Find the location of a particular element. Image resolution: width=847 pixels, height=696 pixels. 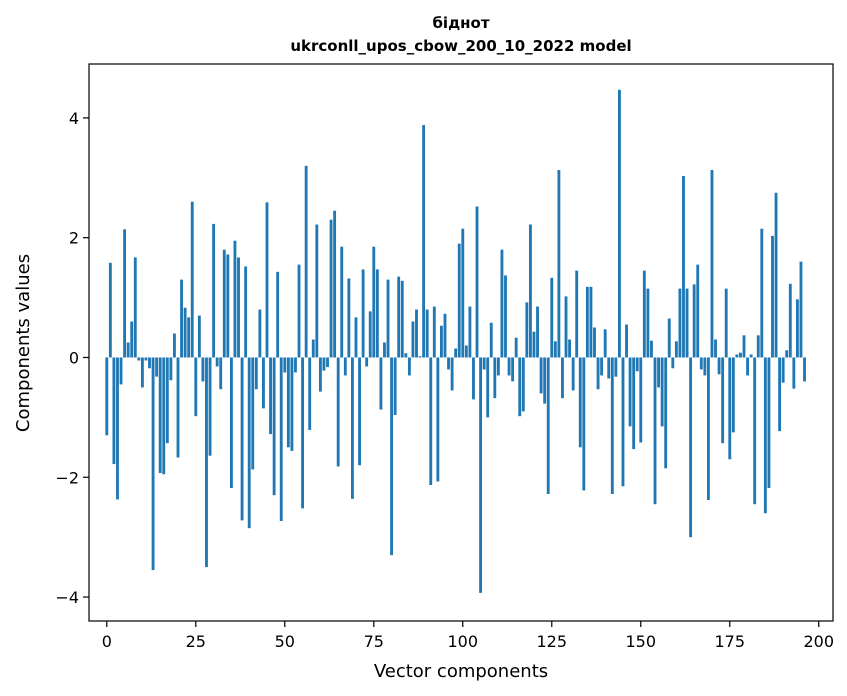

x-tick-label: 125 is located at coordinates (552, 641).